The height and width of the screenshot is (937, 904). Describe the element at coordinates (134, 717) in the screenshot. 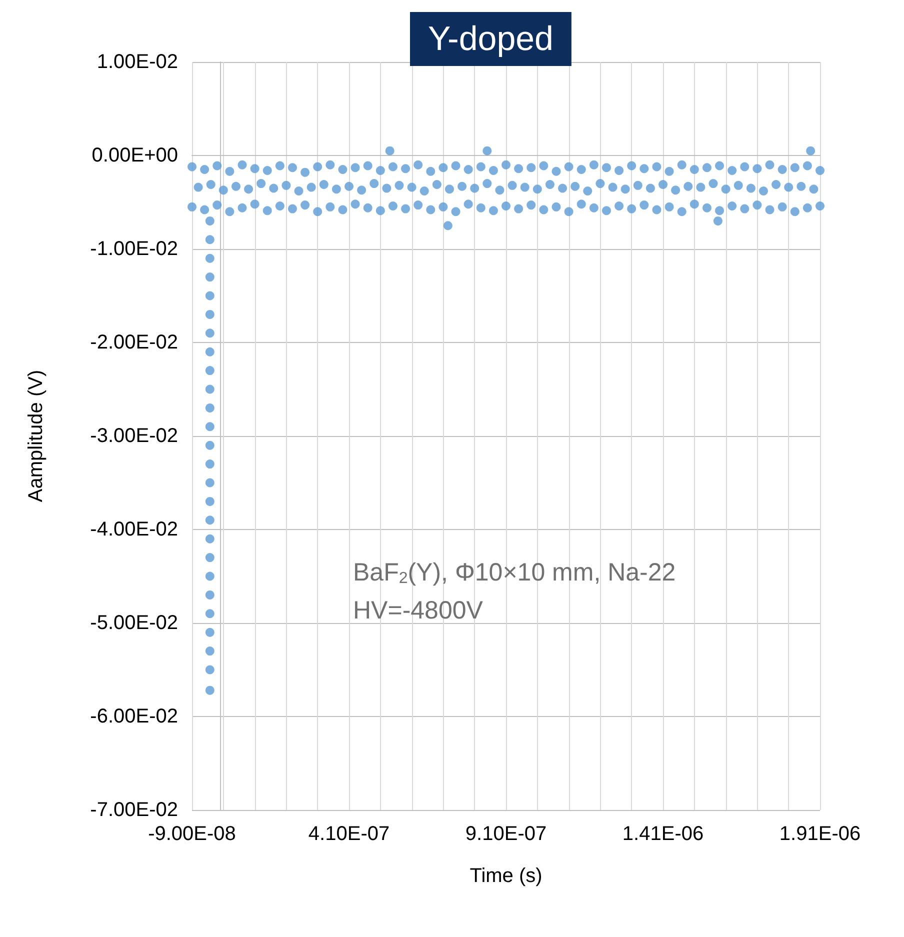

I see `y-tick-label: -6.00E-02` at that location.